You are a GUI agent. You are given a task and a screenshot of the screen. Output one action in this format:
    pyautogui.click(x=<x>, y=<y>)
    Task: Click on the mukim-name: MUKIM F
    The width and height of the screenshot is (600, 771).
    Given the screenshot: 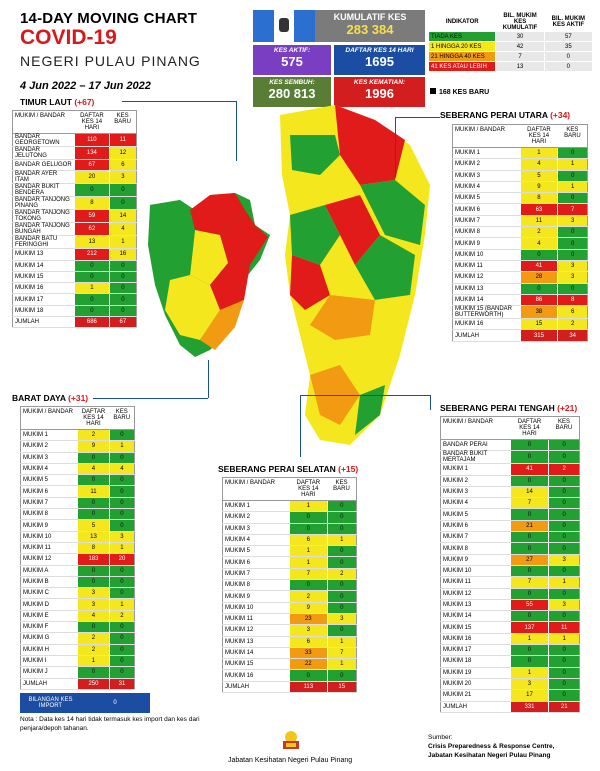 What is the action you would take?
    pyautogui.click(x=49, y=627)
    